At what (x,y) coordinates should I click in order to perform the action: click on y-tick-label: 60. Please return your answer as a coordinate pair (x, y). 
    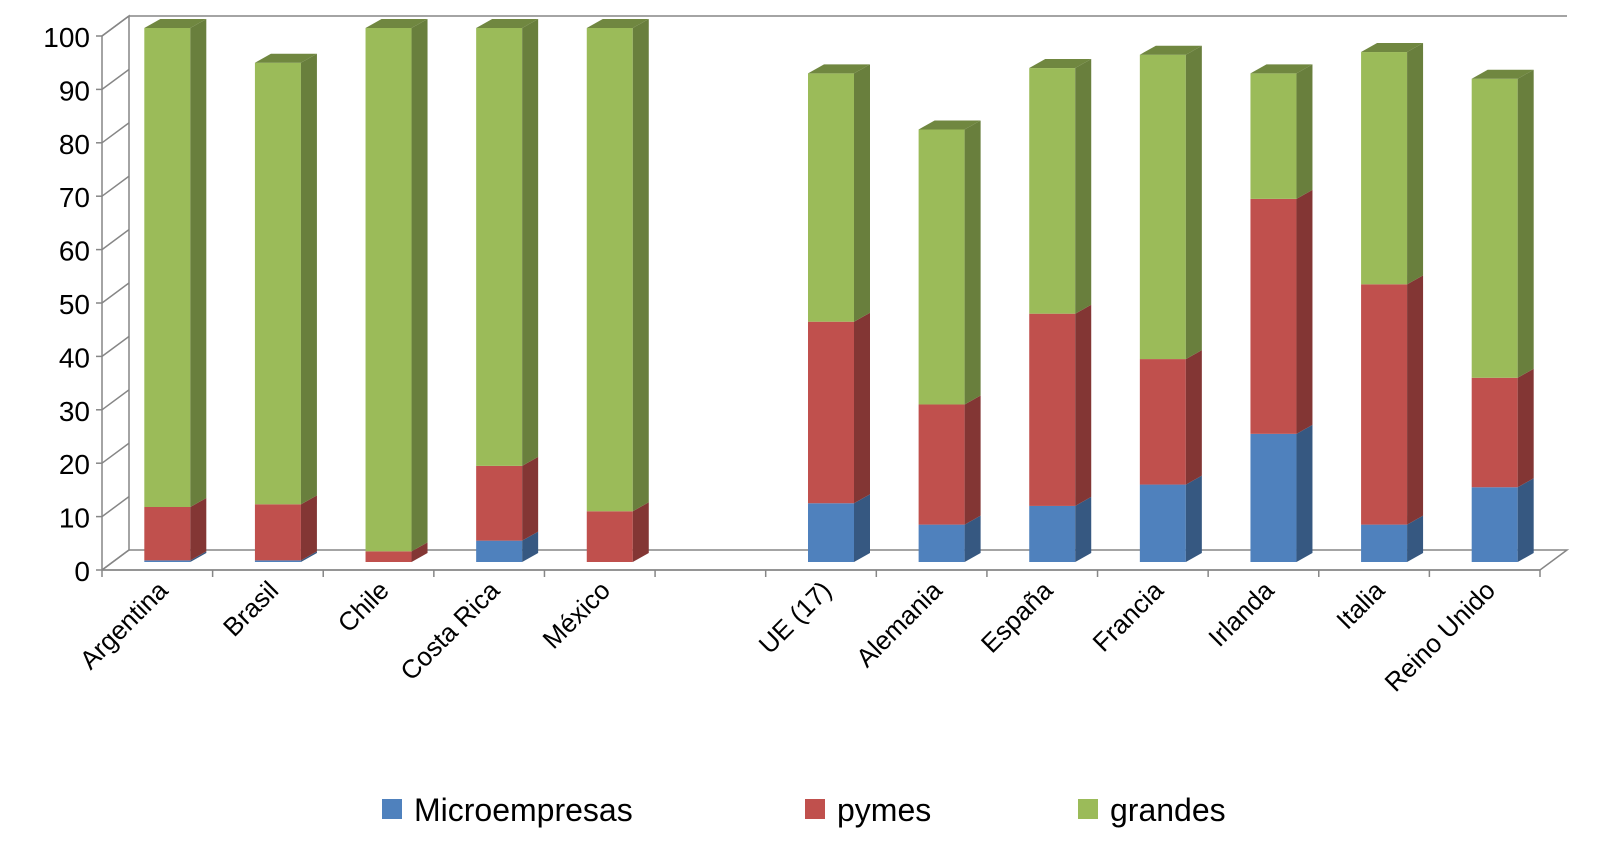
    Looking at the image, I should click on (74, 251).